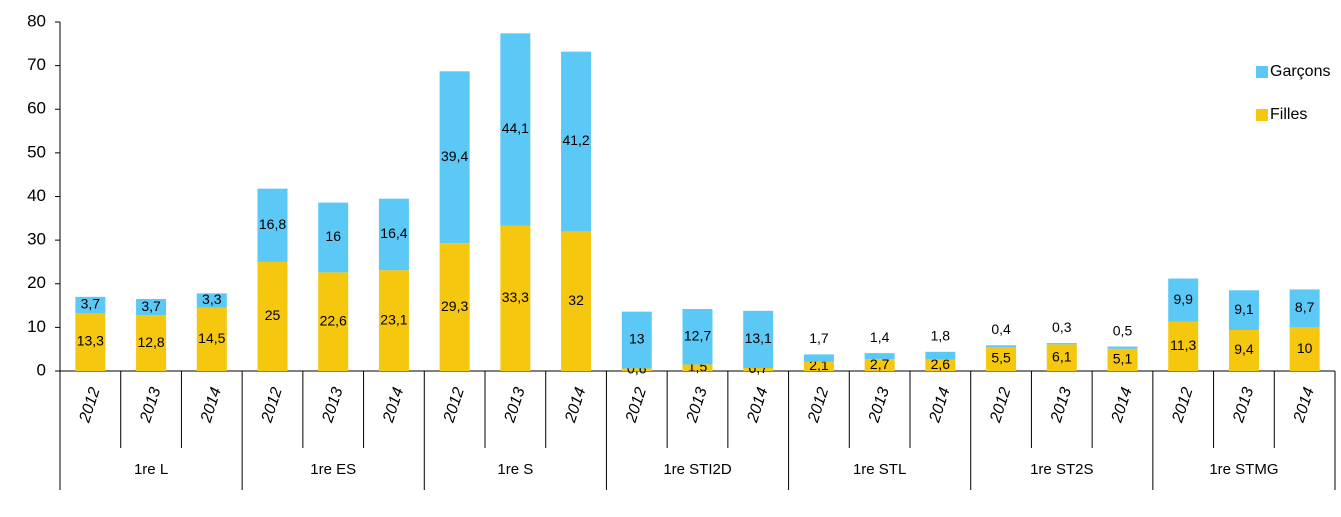  What do you see at coordinates (1062, 327) in the screenshot?
I see `data-label: 0,3` at bounding box center [1062, 327].